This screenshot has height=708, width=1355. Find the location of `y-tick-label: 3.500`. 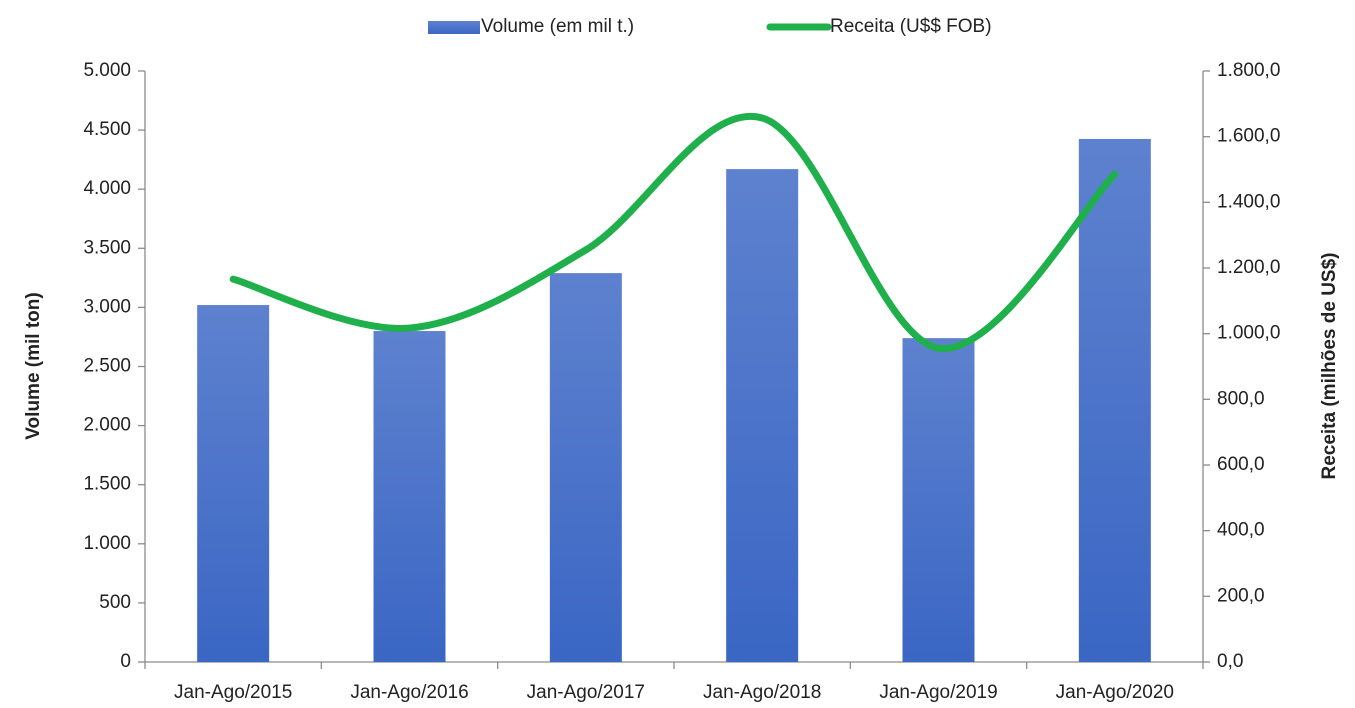

y-tick-label: 3.500 is located at coordinates (107, 247).